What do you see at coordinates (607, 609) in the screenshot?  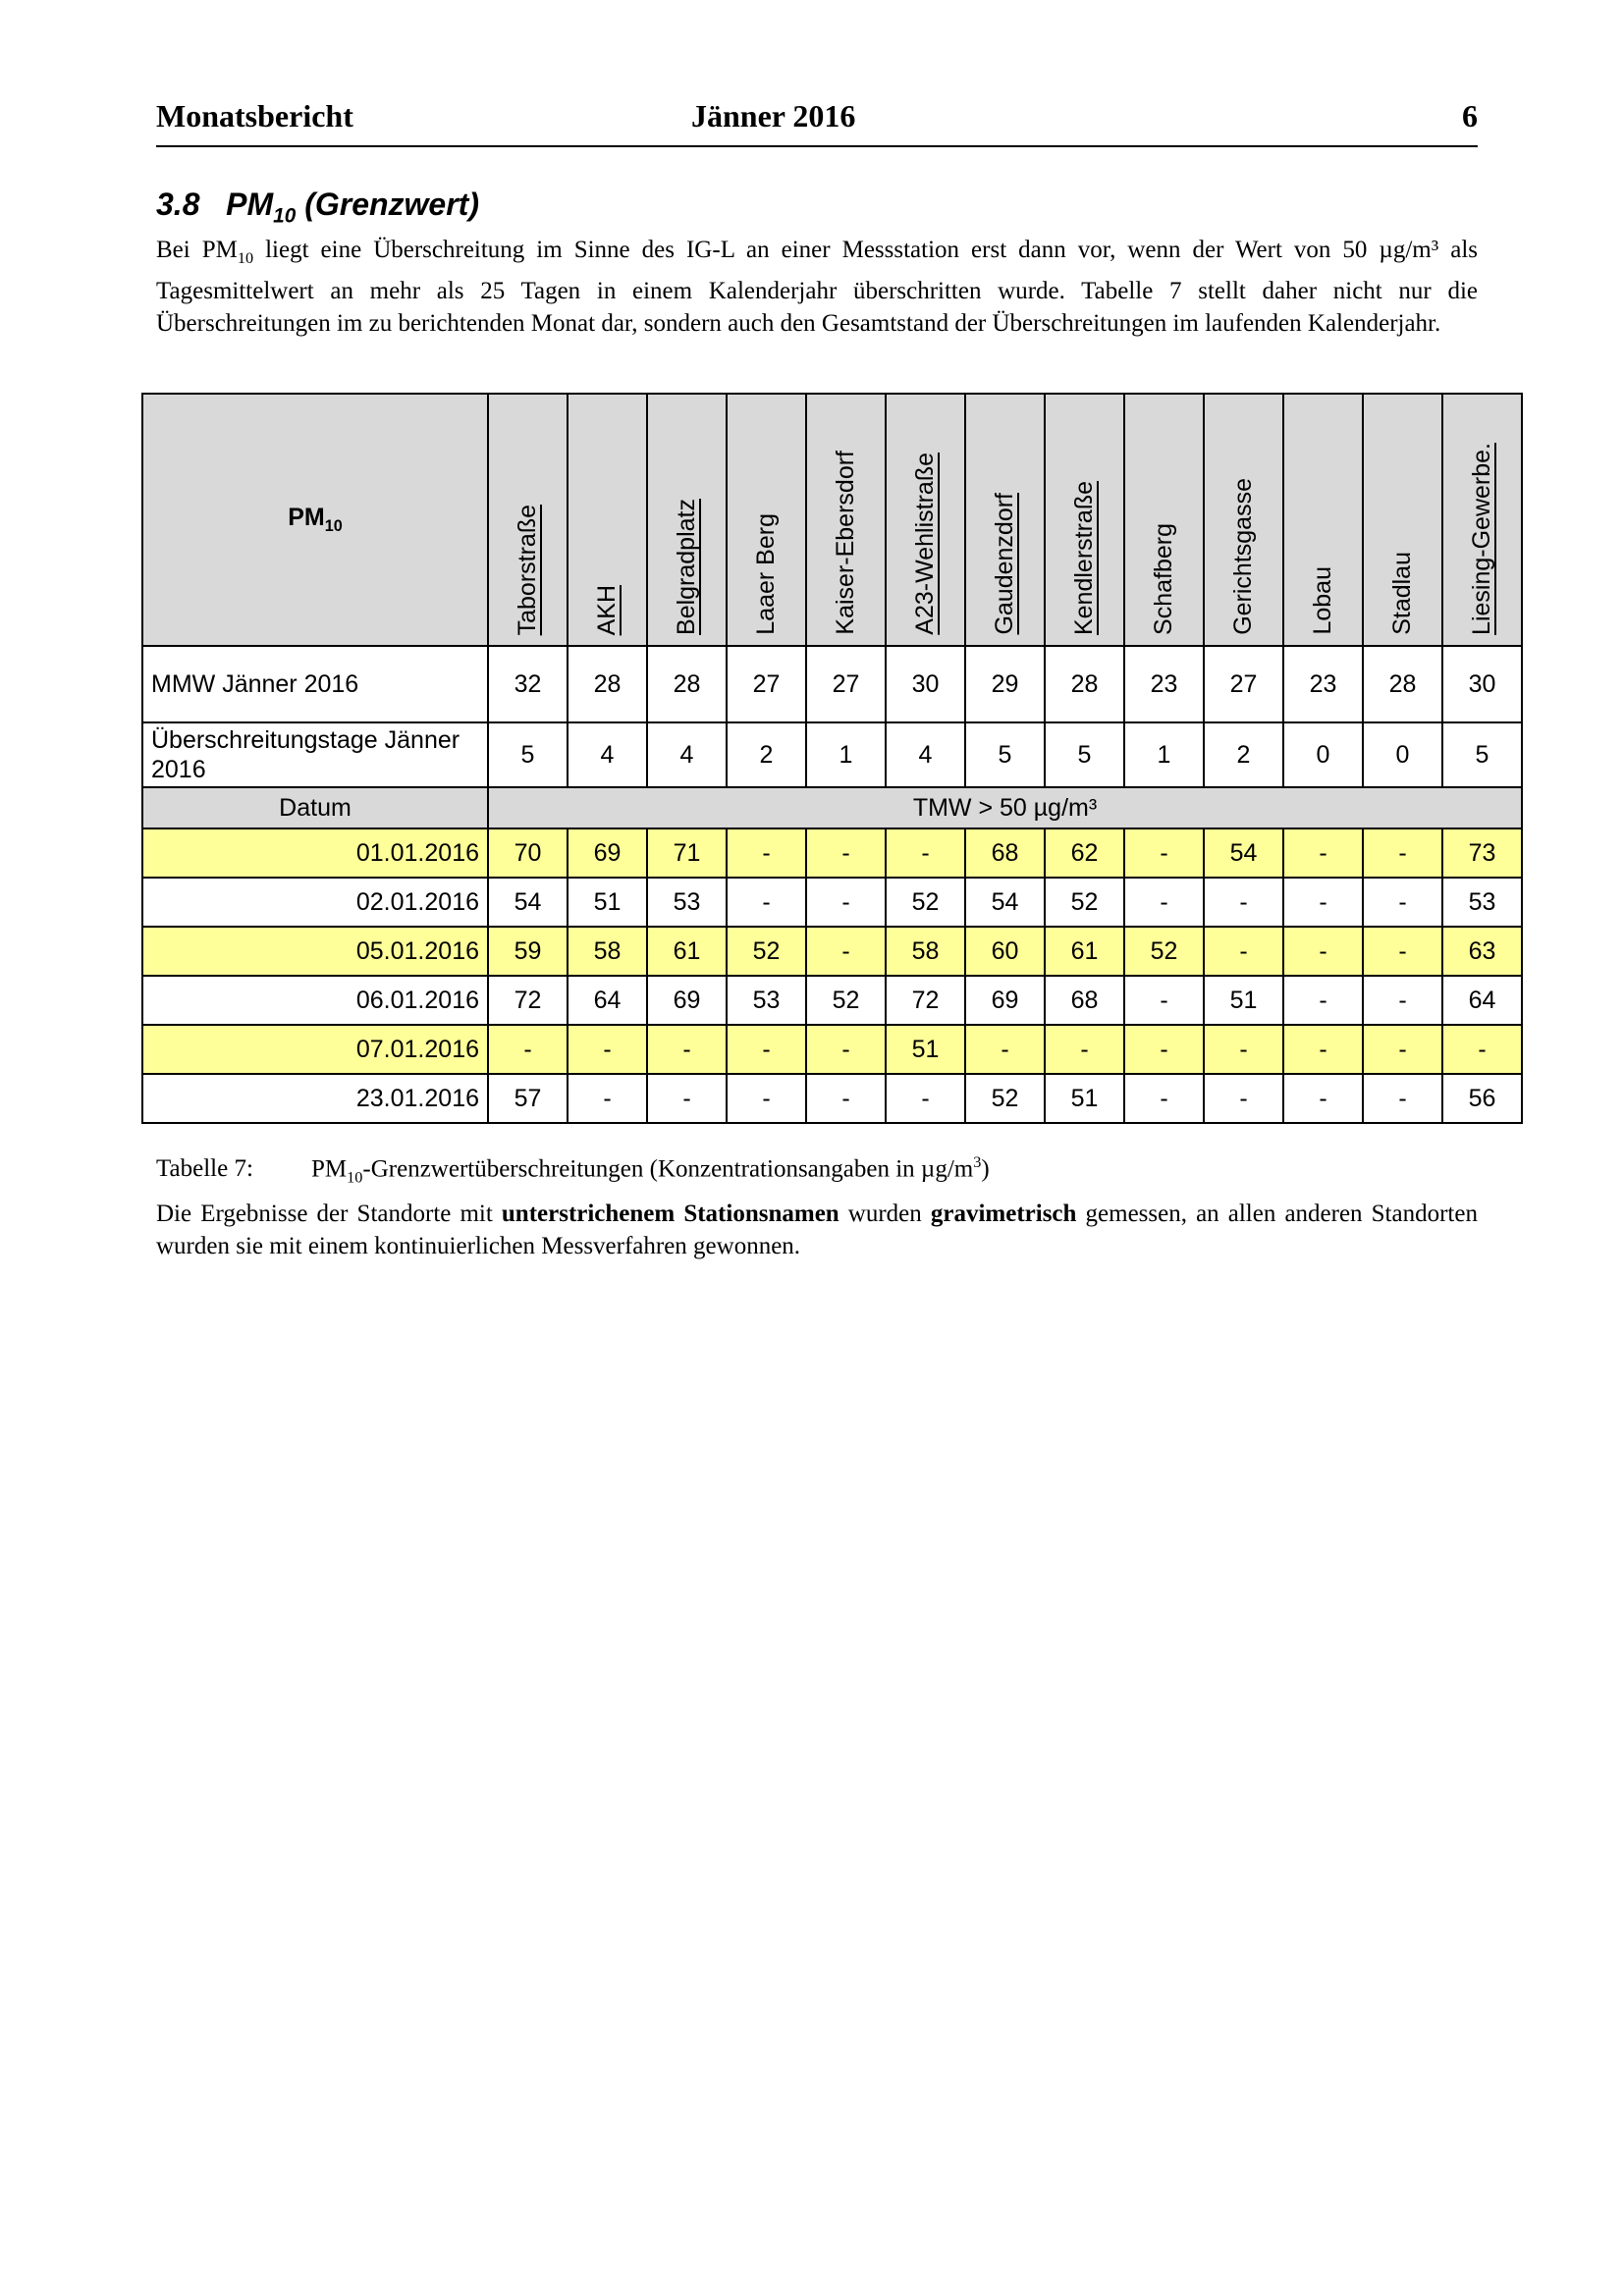 I see `station-name: AKH` at bounding box center [607, 609].